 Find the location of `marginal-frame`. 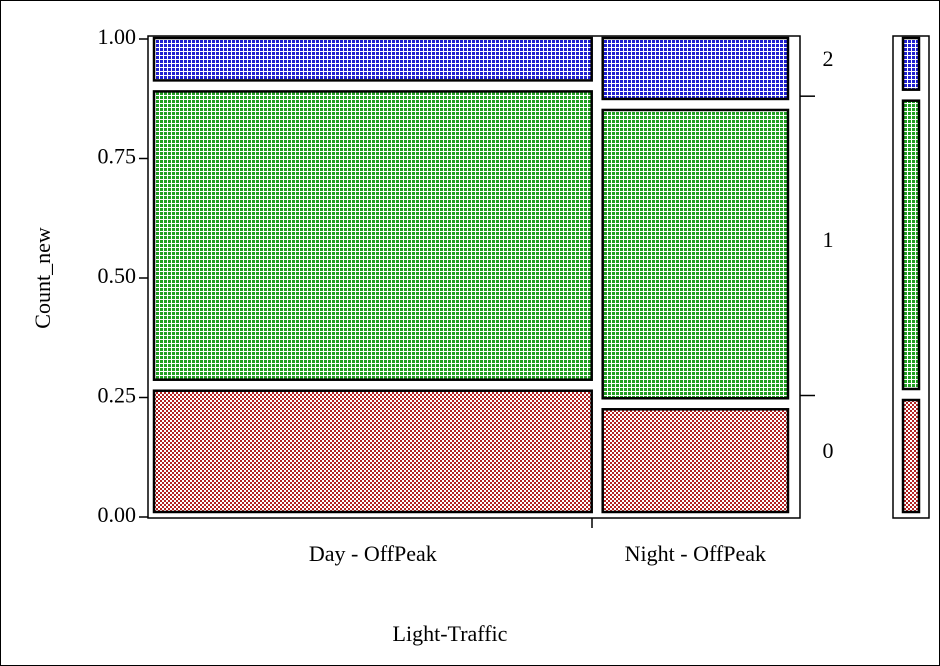

marginal-frame is located at coordinates (911, 277).